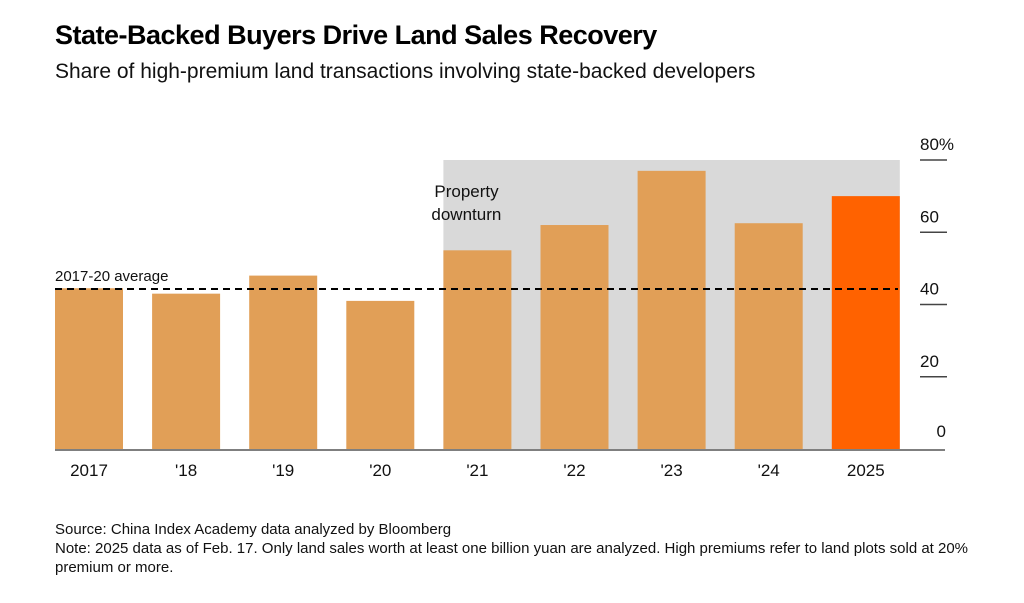 This screenshot has width=1024, height=603. I want to click on y-tick-label: 0, so click(941, 431).